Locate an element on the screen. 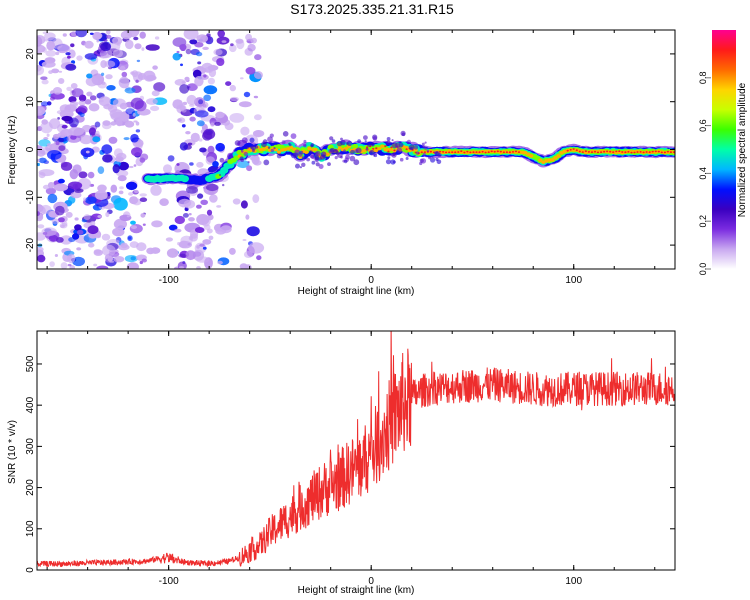  spectrogram-y-tick-label: -20 is located at coordinates (30, 244).